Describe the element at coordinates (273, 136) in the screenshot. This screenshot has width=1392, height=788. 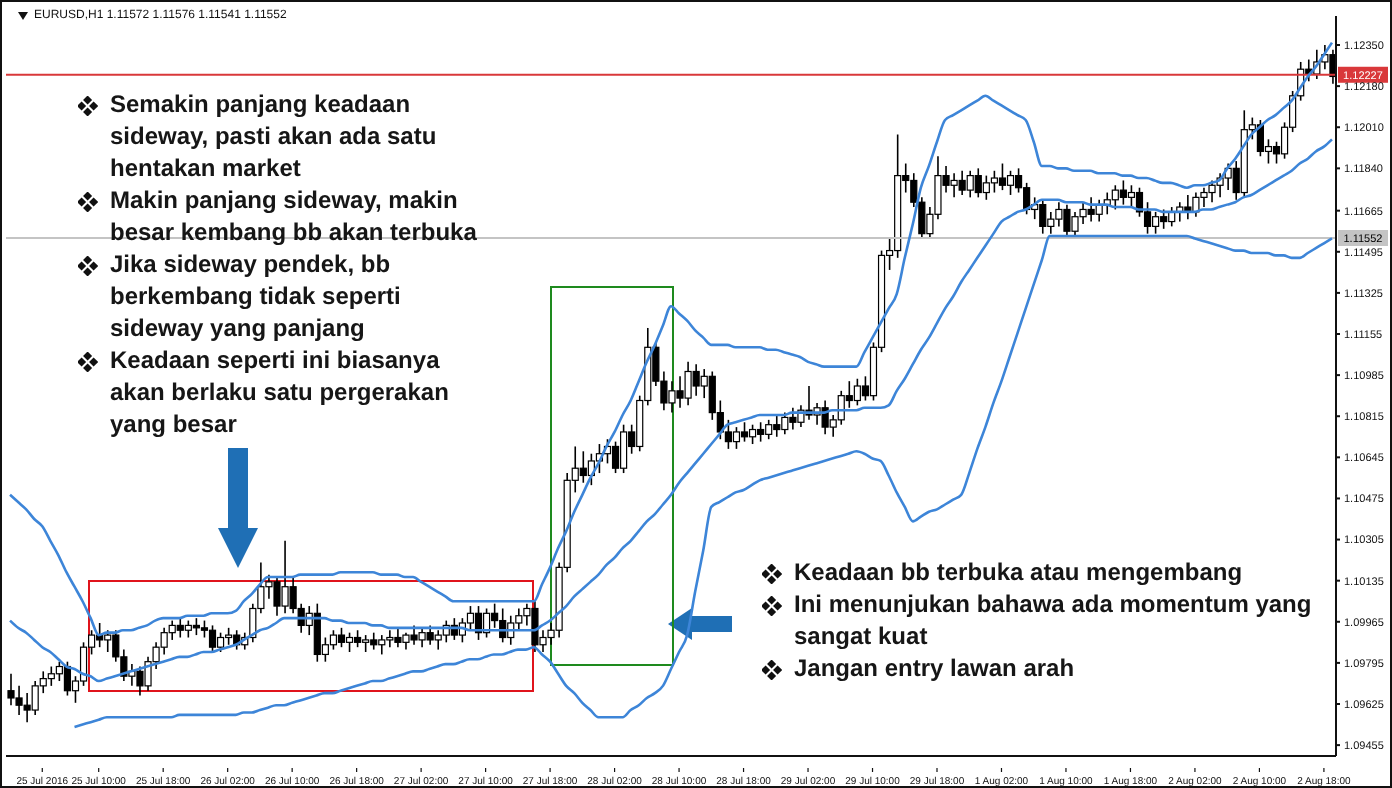
I see `annotation: Semakin panjang keadaan sideway, pasti akan ada satu hentakan market` at that location.